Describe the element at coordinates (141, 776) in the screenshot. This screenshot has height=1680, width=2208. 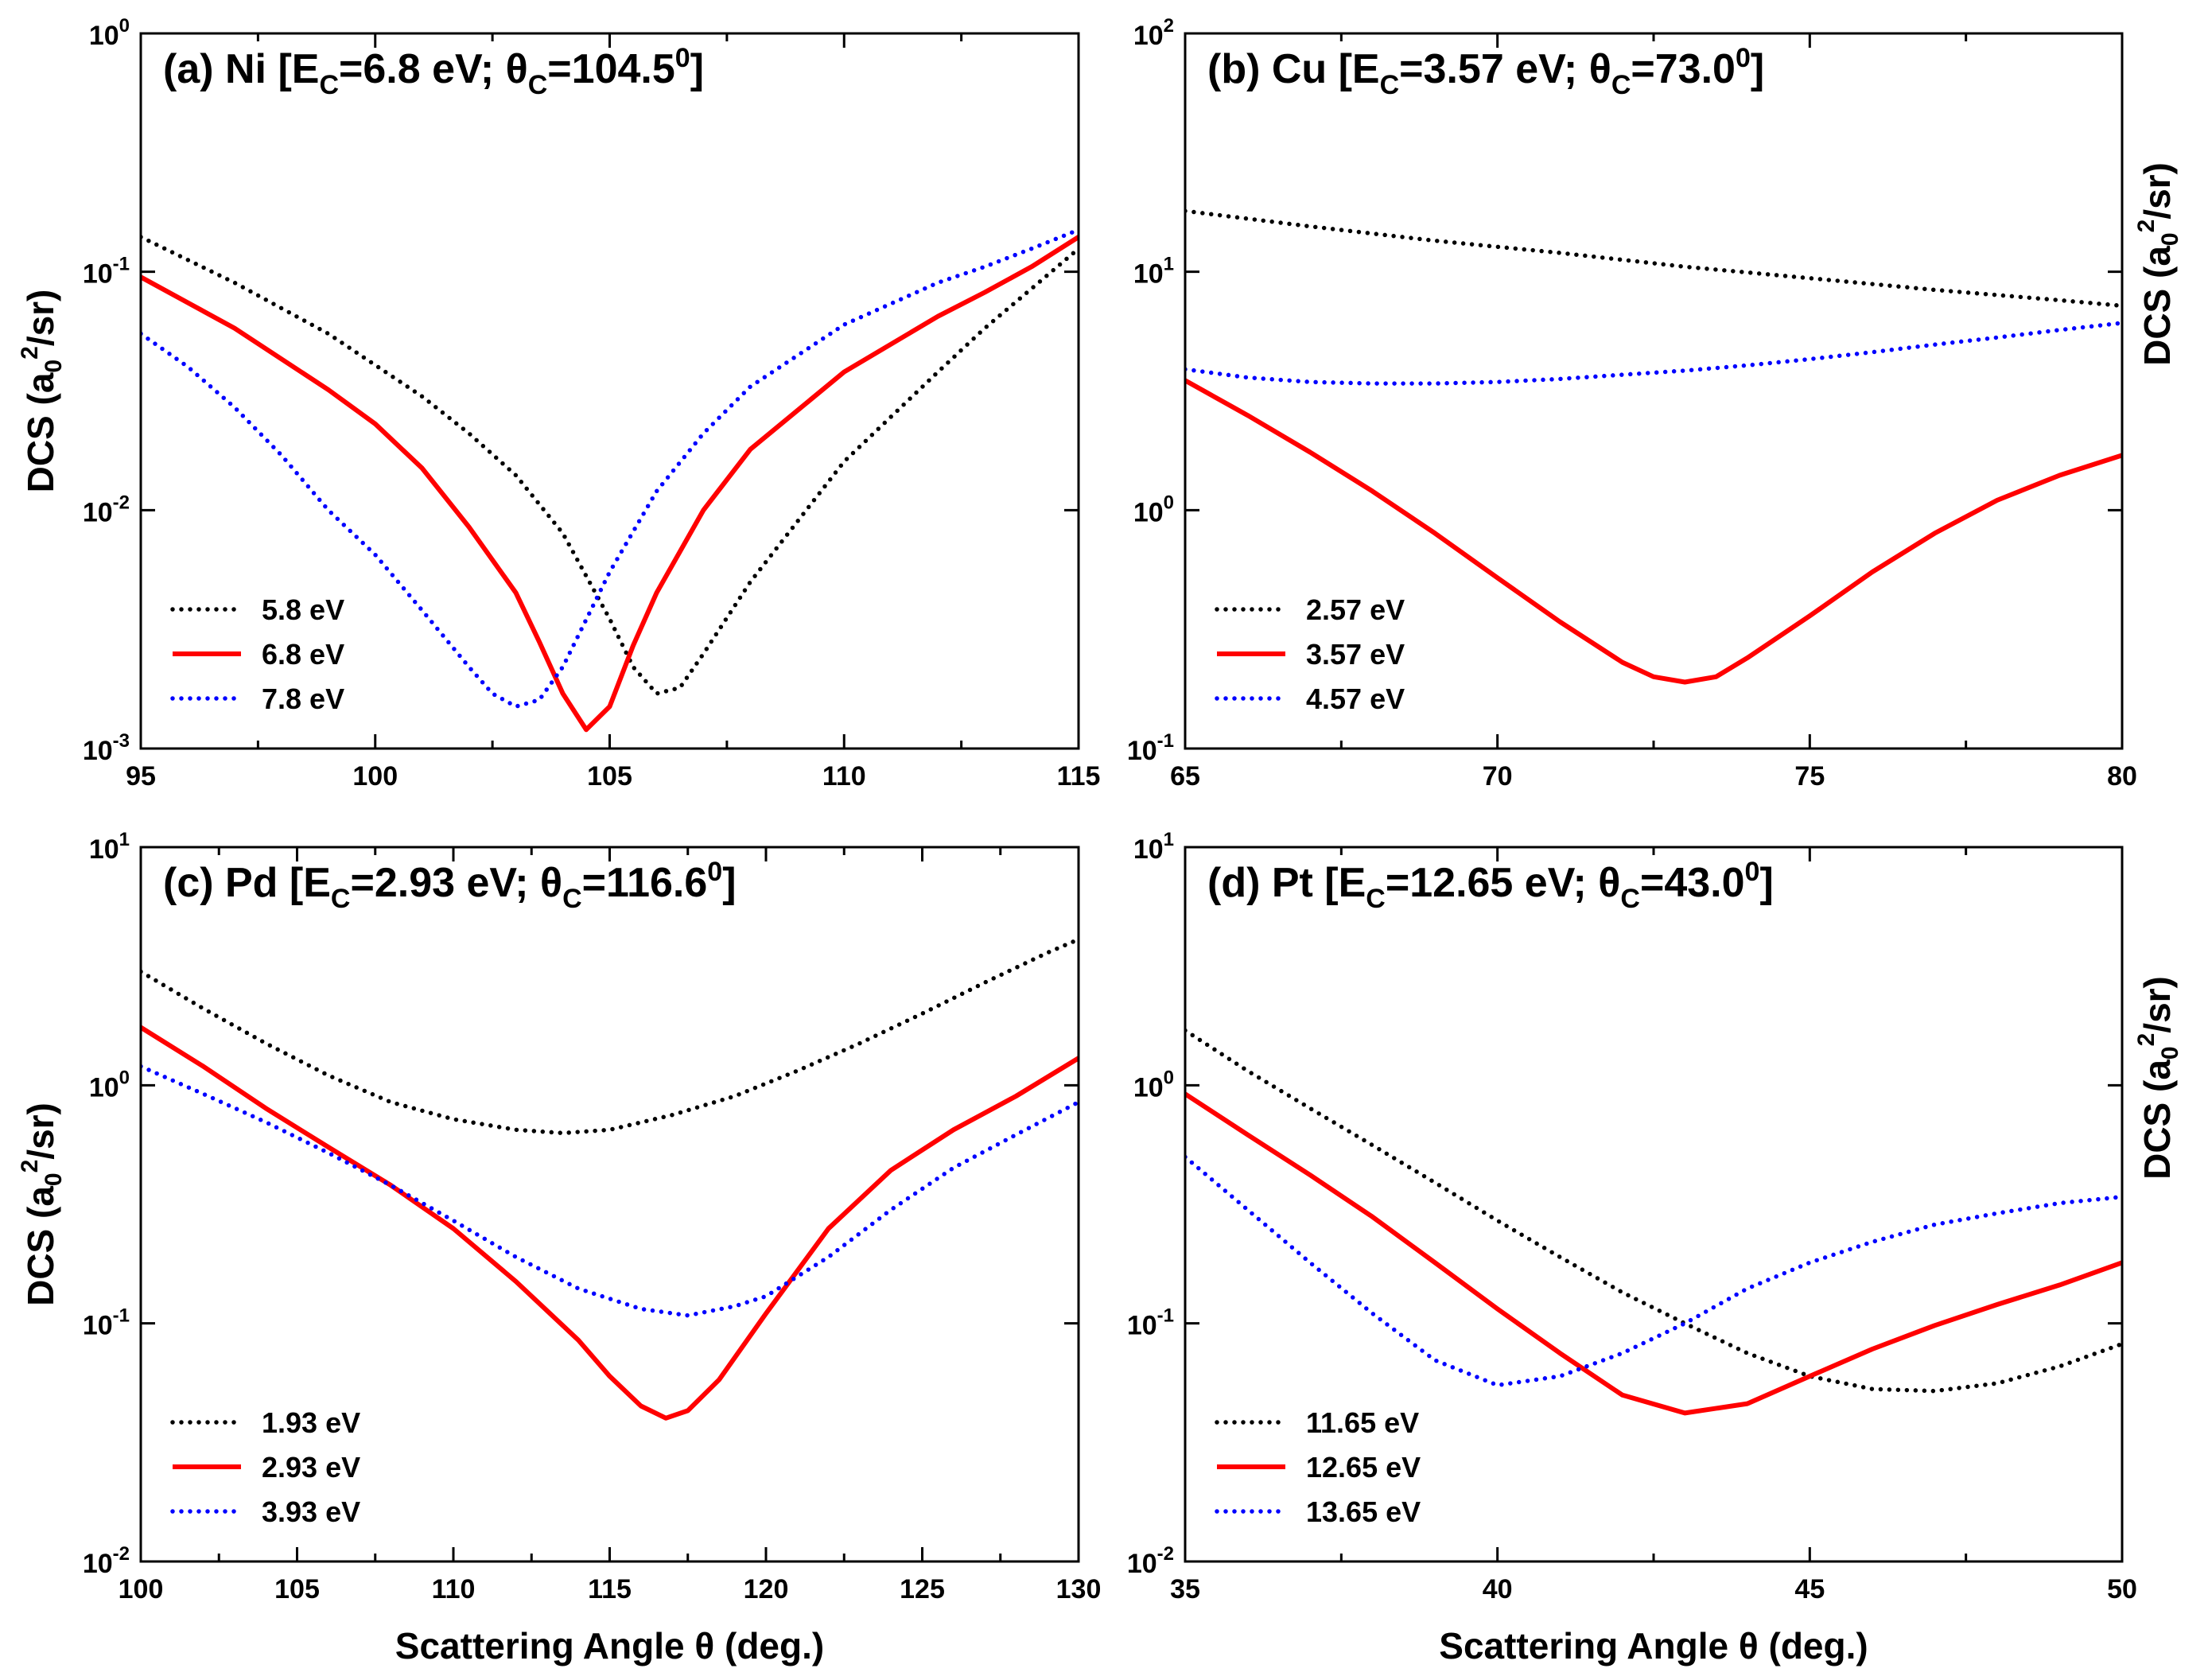
I see `x-tick-label: 95` at that location.